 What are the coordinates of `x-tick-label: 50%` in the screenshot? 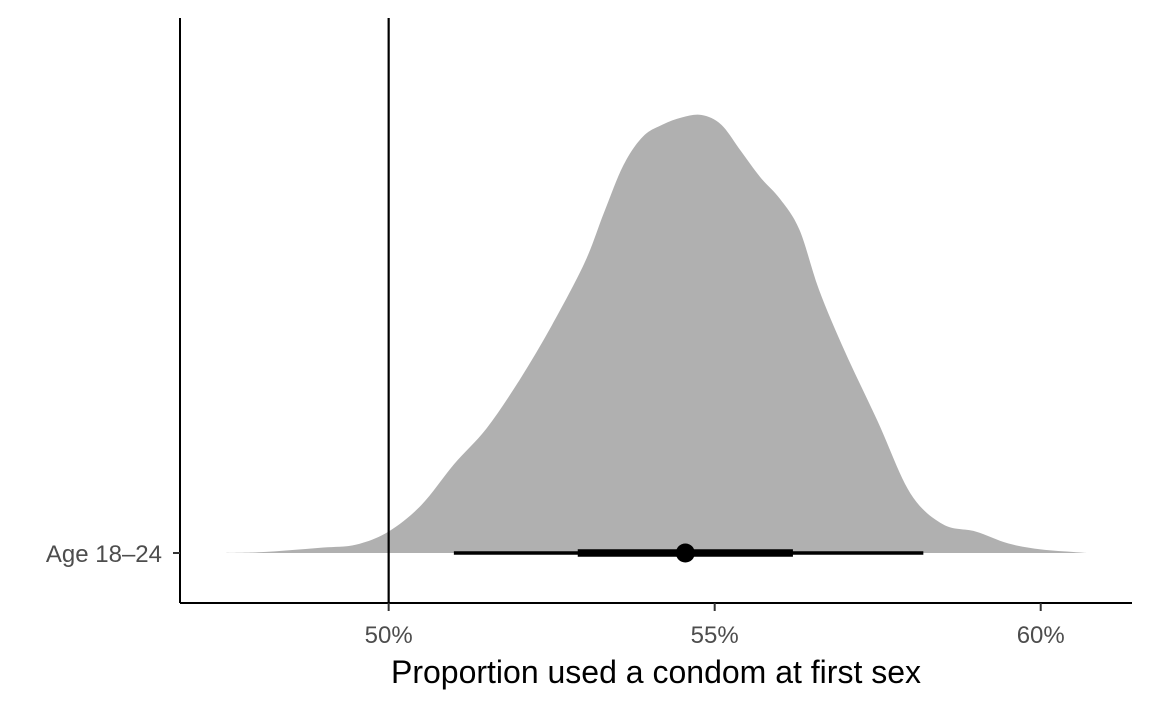 It's located at (389, 635).